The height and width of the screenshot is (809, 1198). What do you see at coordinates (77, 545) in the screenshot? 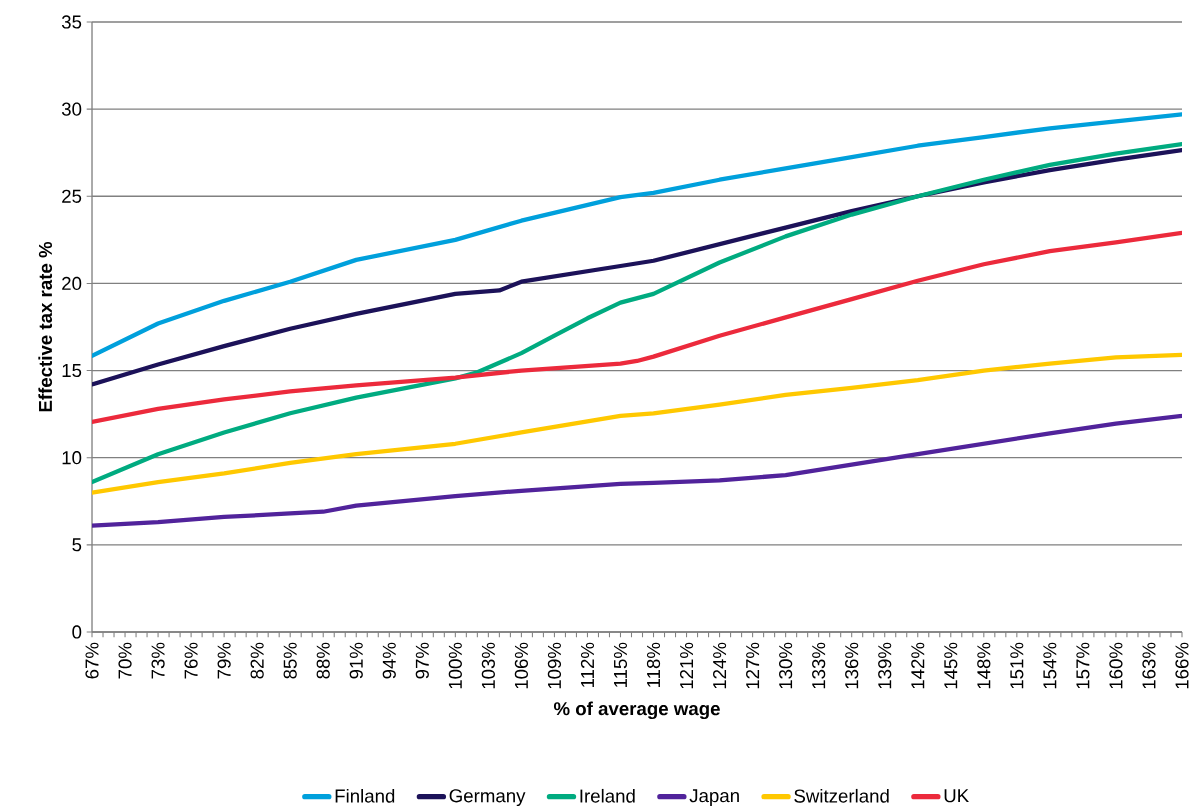
I see `y-tick-label: 5` at bounding box center [77, 545].